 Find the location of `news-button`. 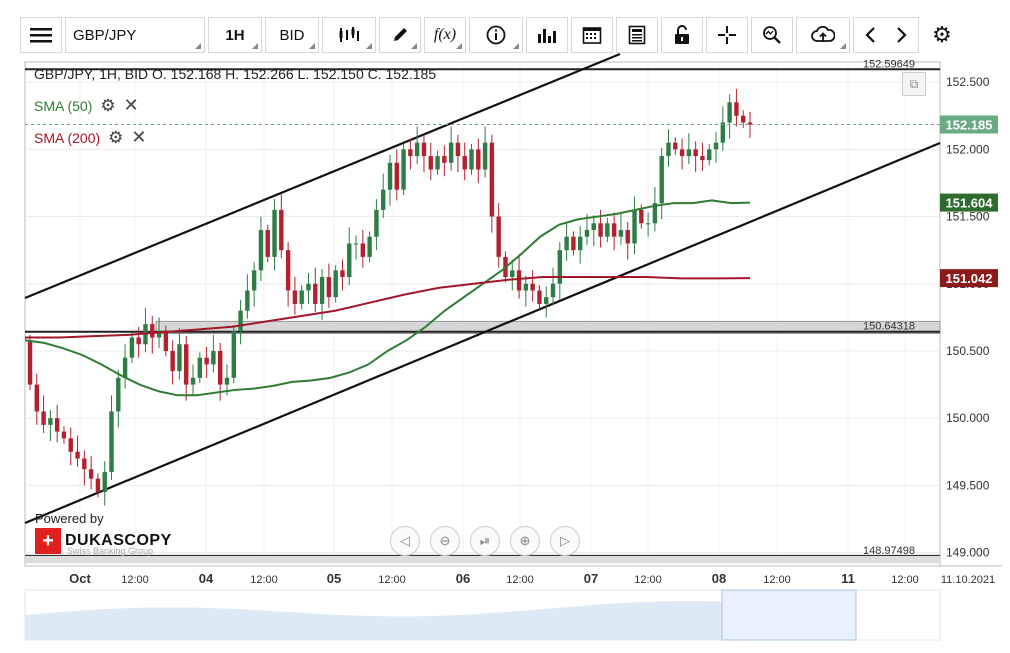

news-button is located at coordinates (637, 35).